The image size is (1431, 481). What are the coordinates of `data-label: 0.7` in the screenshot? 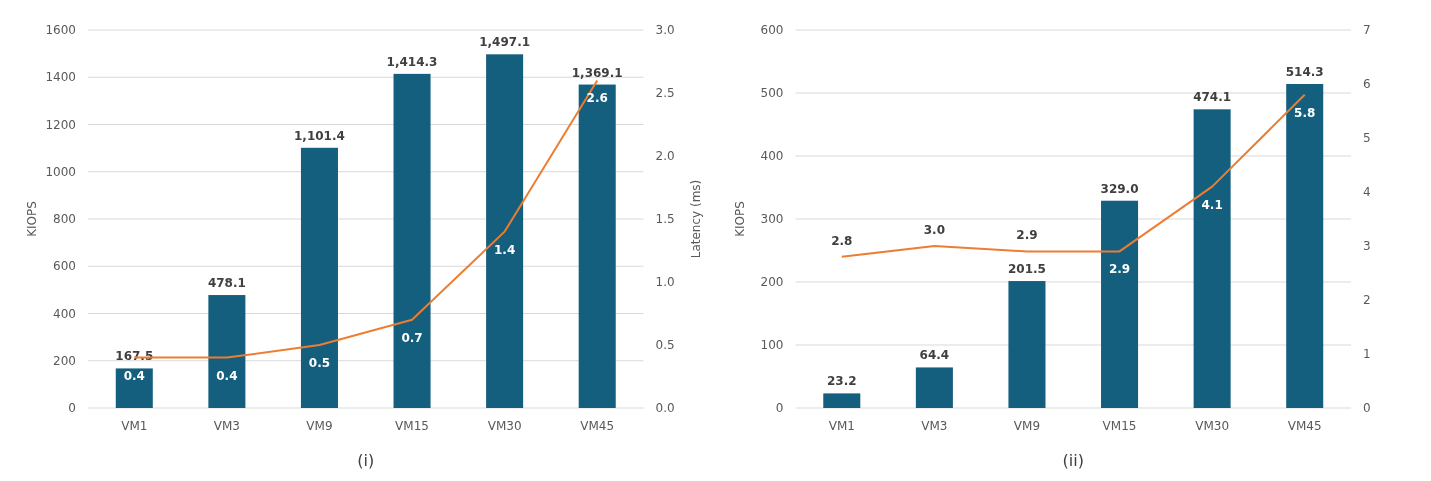 It's located at (412, 337).